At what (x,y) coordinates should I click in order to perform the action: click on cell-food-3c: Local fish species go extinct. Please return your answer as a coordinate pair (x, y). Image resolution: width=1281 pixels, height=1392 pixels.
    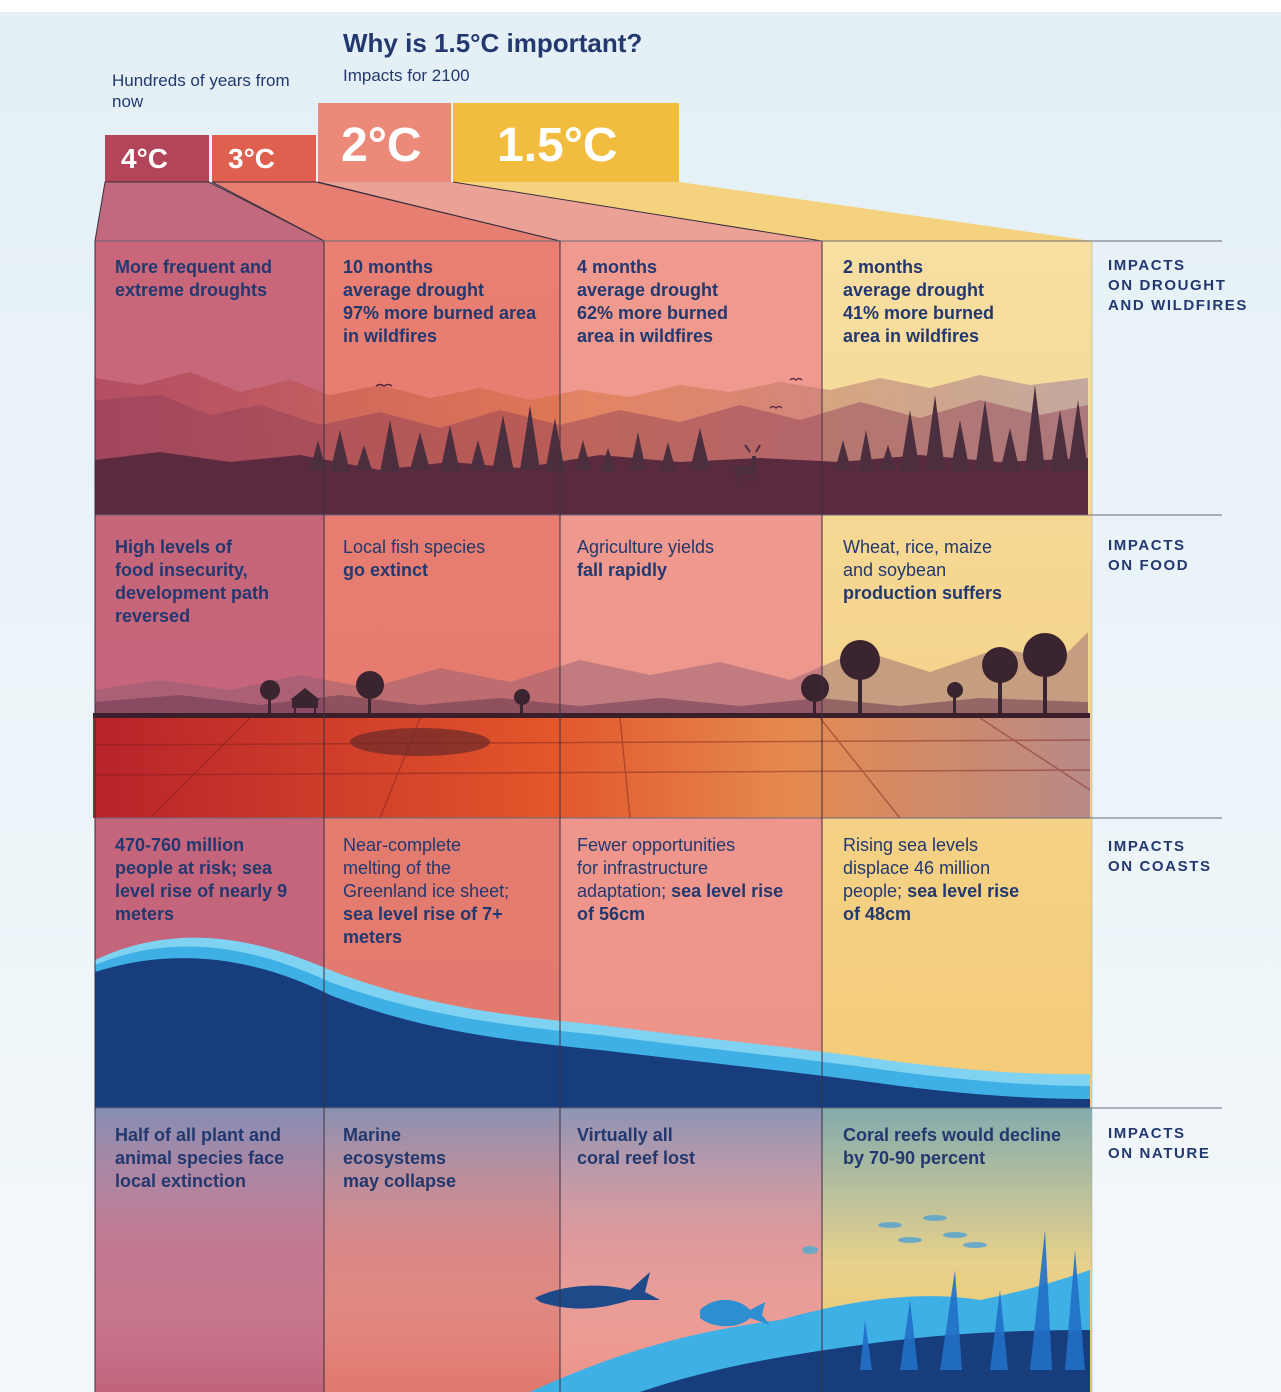
    Looking at the image, I should click on (414, 558).